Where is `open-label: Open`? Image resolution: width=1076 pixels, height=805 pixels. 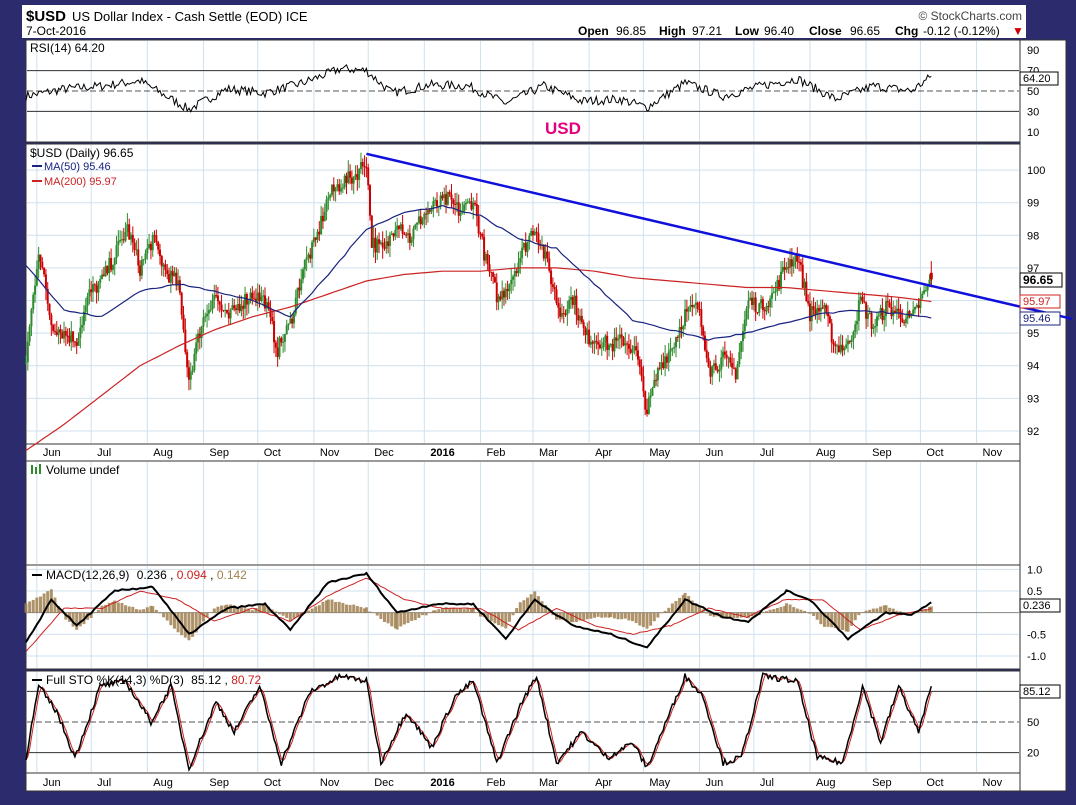
open-label: Open is located at coordinates (593, 31).